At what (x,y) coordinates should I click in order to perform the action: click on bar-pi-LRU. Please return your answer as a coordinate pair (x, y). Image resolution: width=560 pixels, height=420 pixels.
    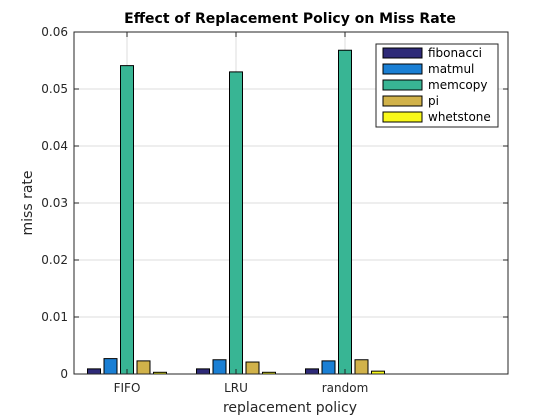
    Looking at the image, I should click on (252, 368).